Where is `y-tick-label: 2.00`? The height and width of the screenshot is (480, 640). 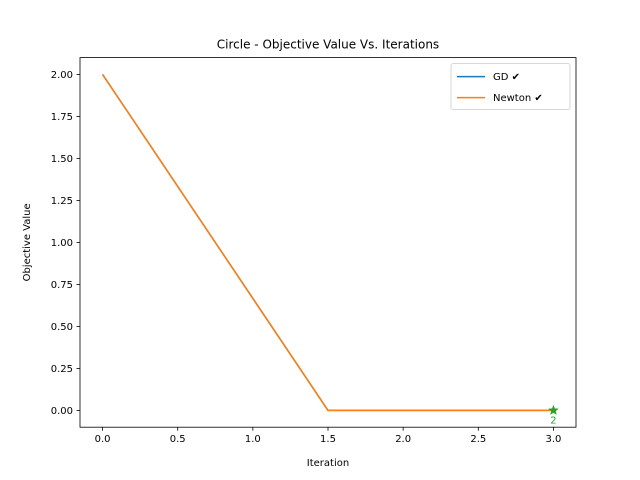 y-tick-label: 2.00 is located at coordinates (62, 75).